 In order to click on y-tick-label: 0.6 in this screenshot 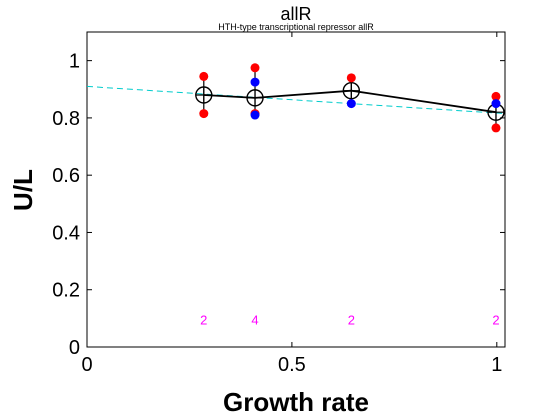, I will do `click(66, 176)`.